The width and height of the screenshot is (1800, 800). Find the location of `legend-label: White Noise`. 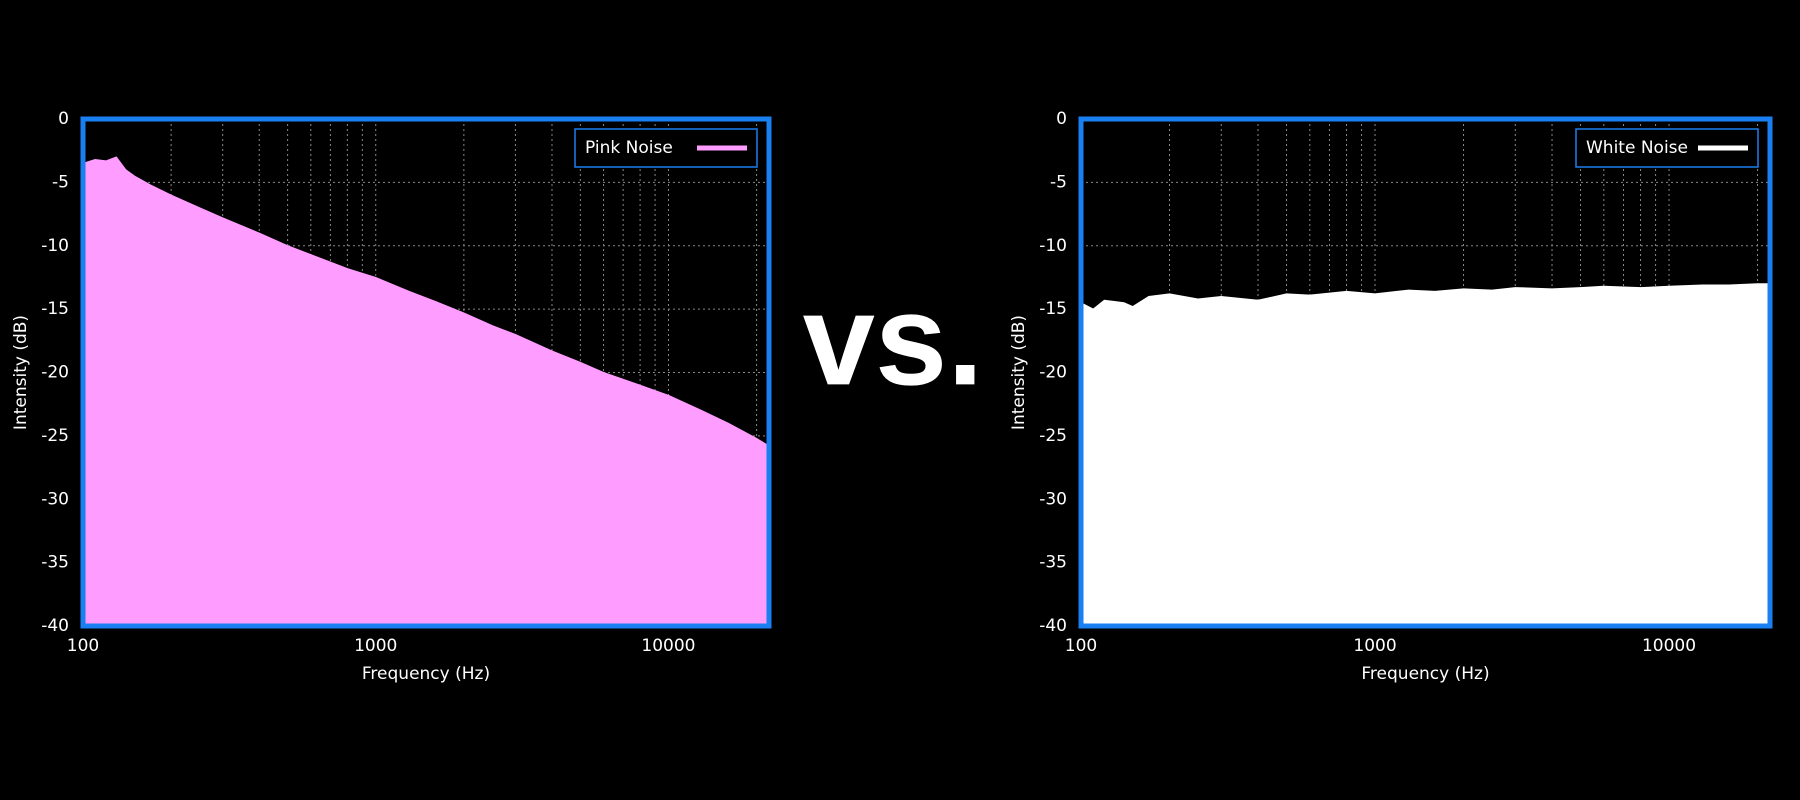

legend-label: White Noise is located at coordinates (1637, 148).